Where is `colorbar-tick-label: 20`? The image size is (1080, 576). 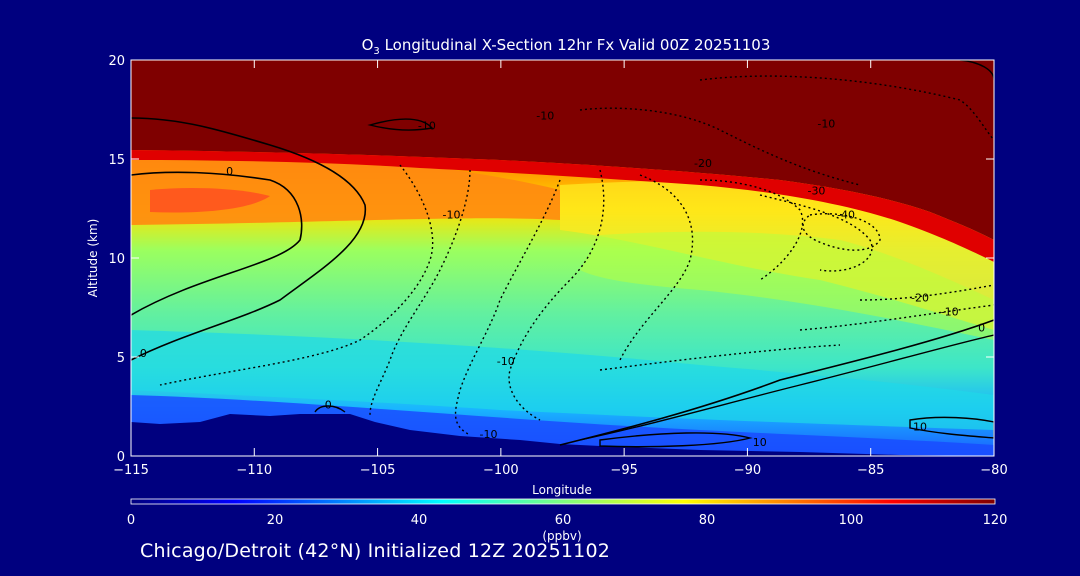
colorbar-tick-label: 20 is located at coordinates (275, 520).